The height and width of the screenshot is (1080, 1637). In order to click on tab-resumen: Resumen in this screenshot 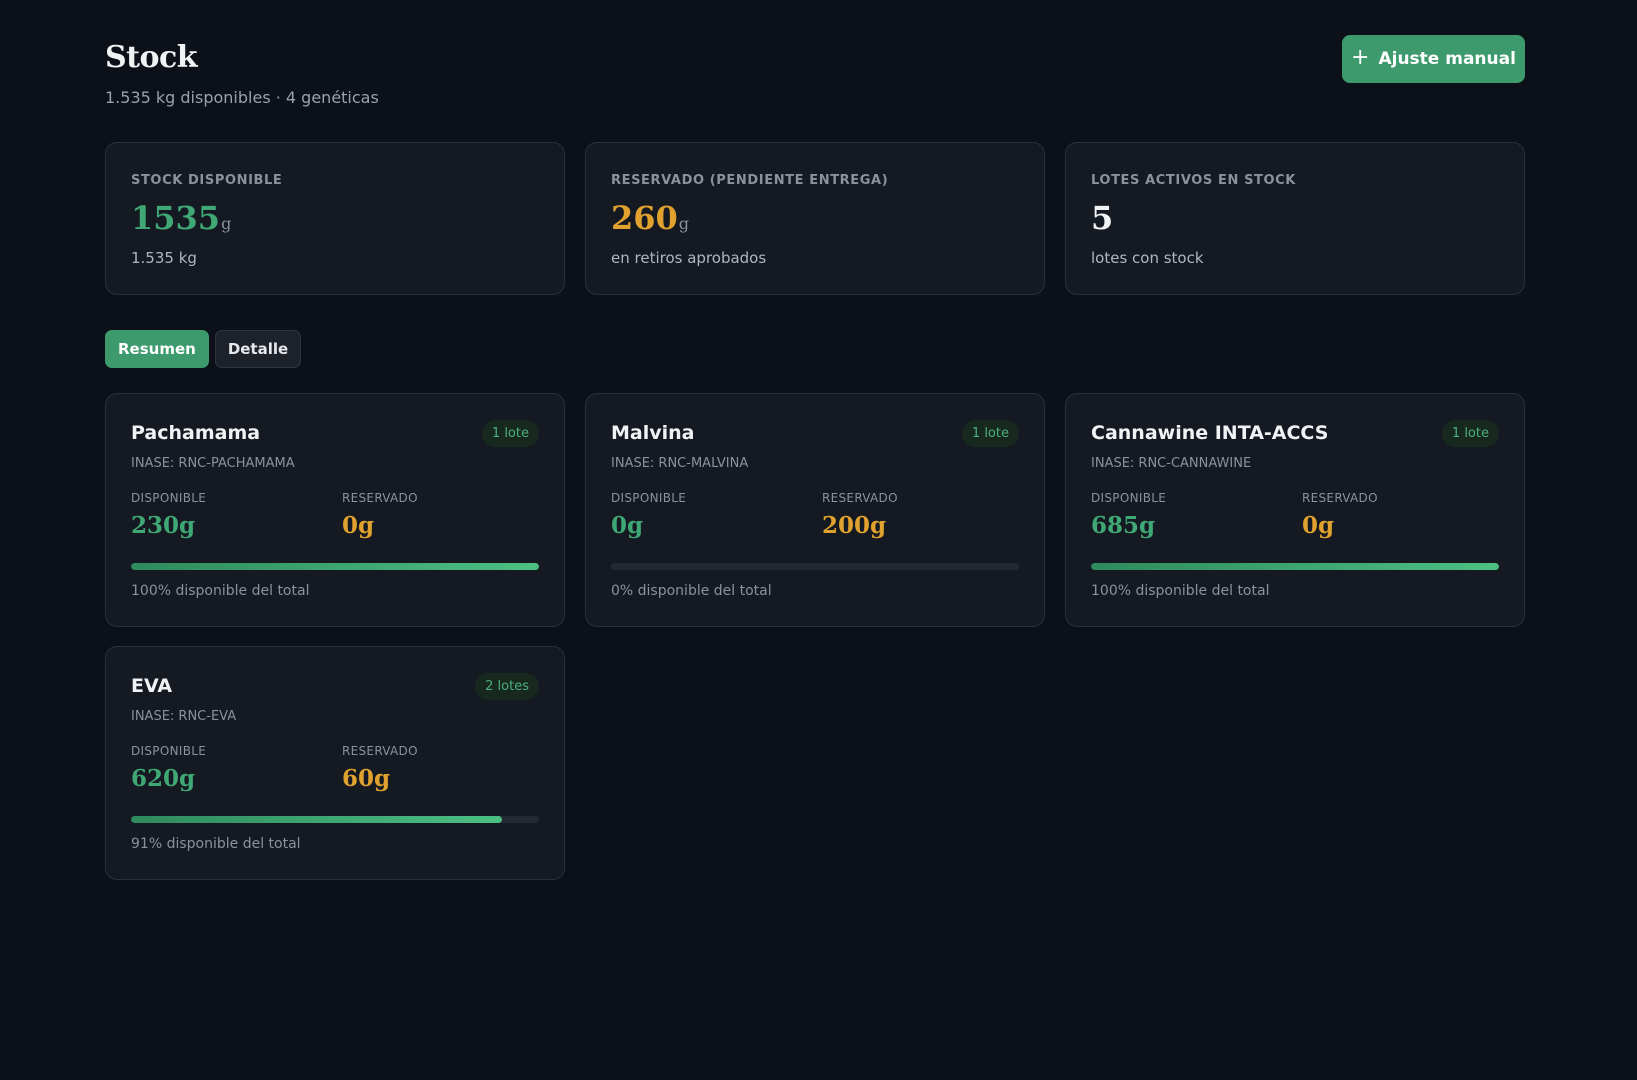, I will do `click(157, 349)`.